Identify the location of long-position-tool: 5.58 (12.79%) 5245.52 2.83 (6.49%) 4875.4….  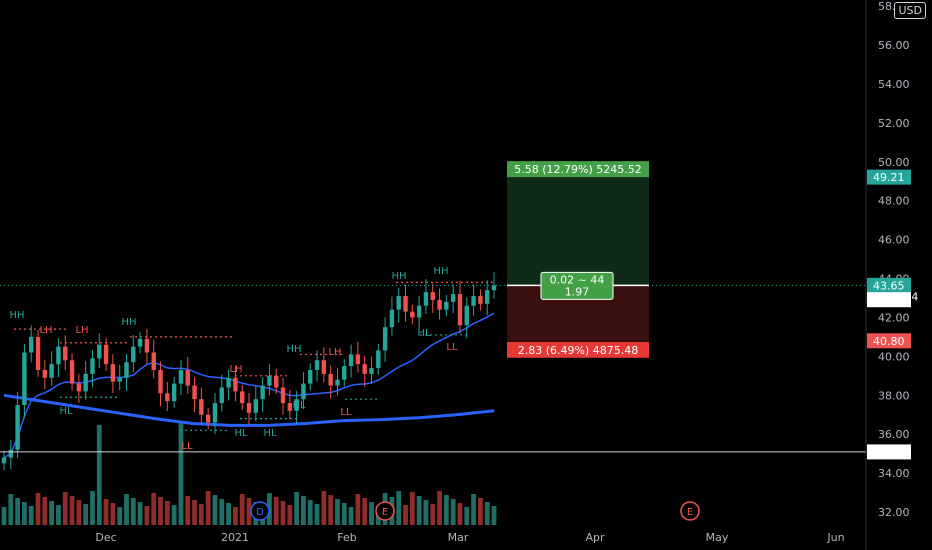
(578, 259).